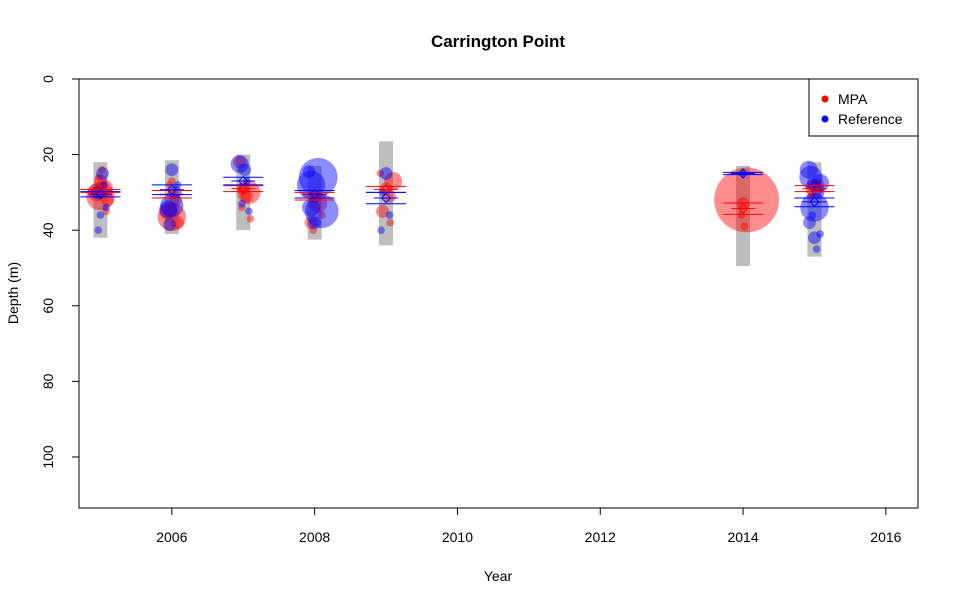  What do you see at coordinates (48, 230) in the screenshot?
I see `y-tick-label: 40` at bounding box center [48, 230].